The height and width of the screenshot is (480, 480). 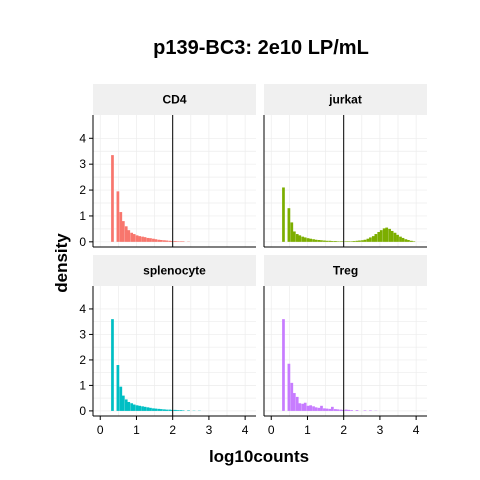 I want to click on facet-panel-cd4: CD4 0 1 2 3 4, so click(x=167, y=166).